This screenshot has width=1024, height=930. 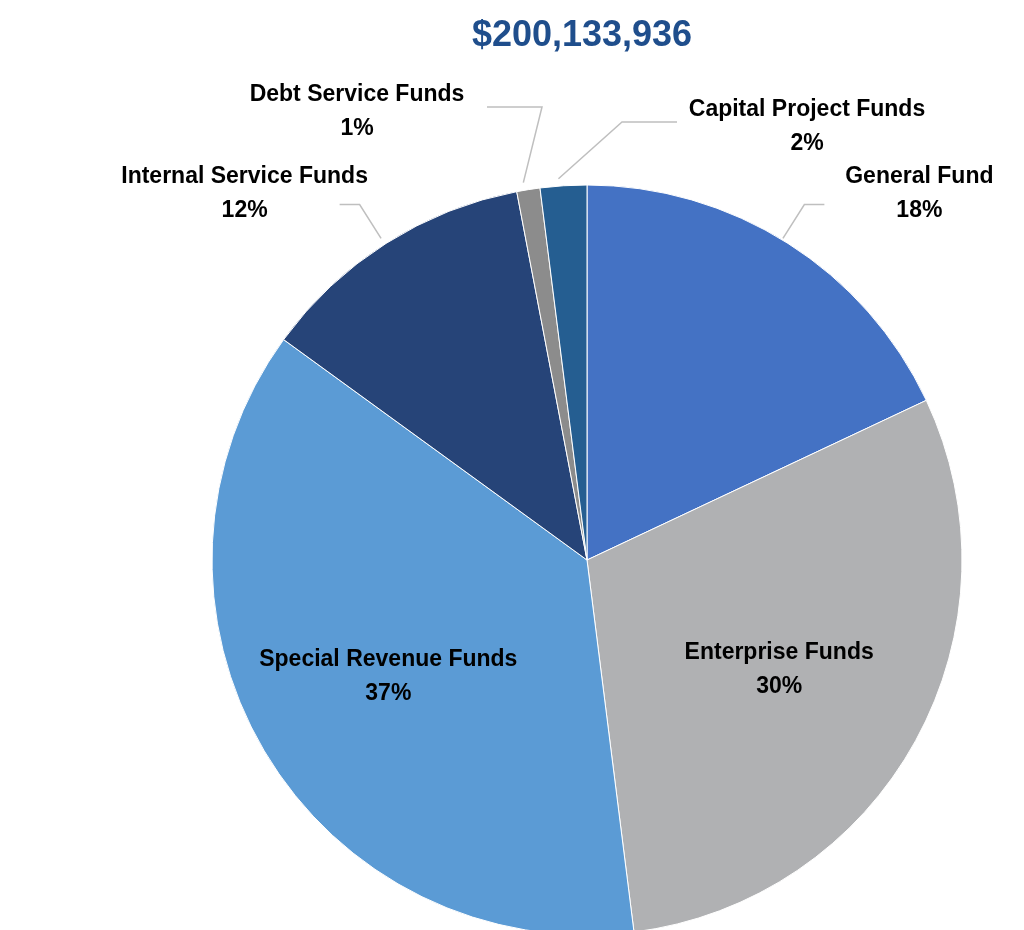 What do you see at coordinates (919, 208) in the screenshot?
I see `data-label: 18%` at bounding box center [919, 208].